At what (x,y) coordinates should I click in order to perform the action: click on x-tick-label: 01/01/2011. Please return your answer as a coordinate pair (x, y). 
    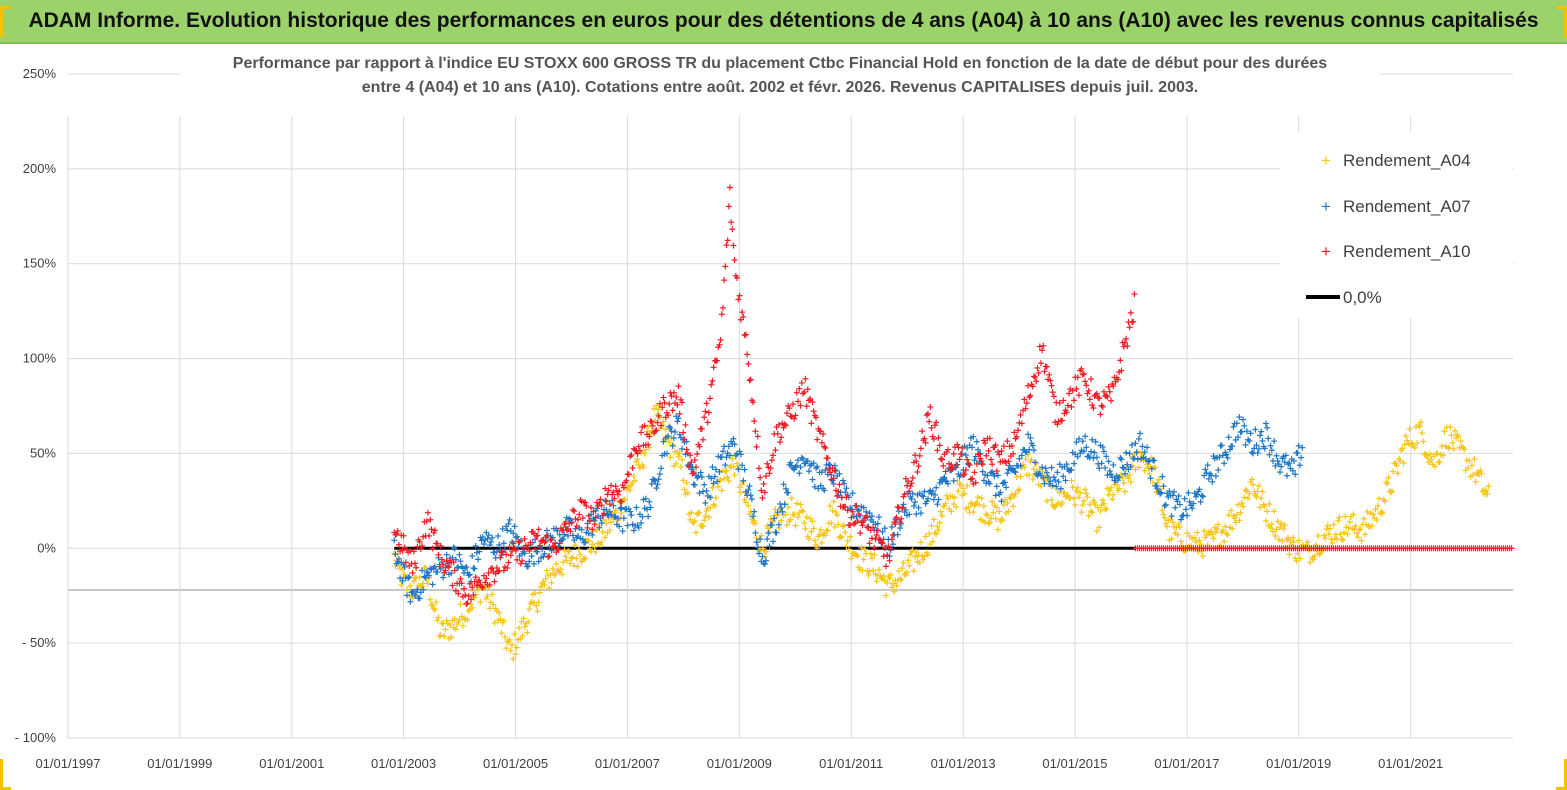
    Looking at the image, I should click on (851, 763).